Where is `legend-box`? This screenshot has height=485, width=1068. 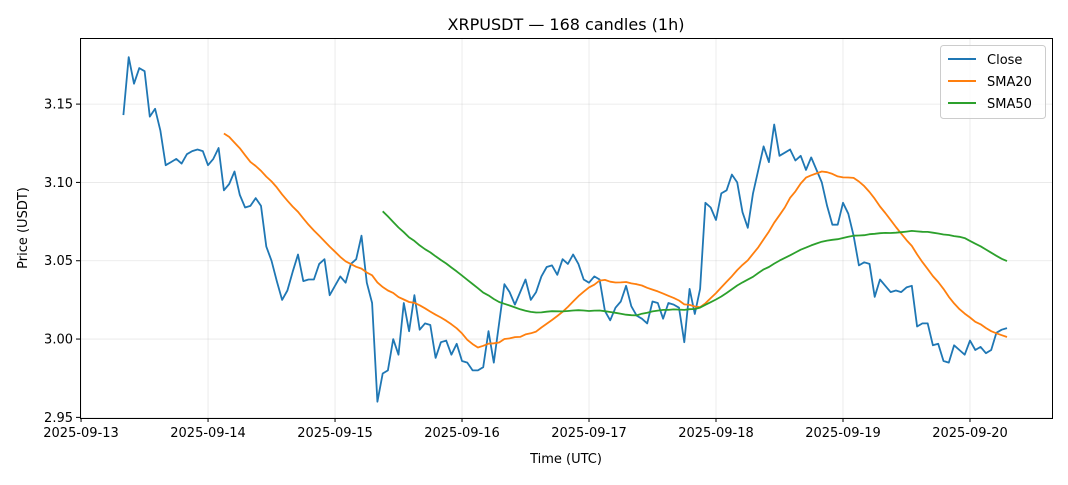 legend-box is located at coordinates (993, 82).